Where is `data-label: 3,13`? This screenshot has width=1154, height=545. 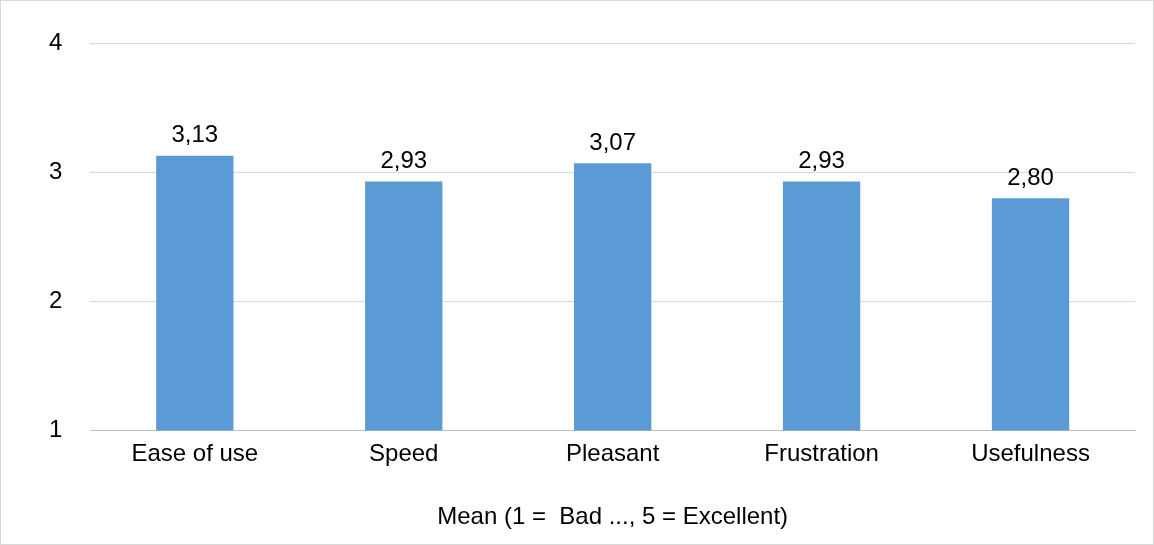
data-label: 3,13 is located at coordinates (195, 134).